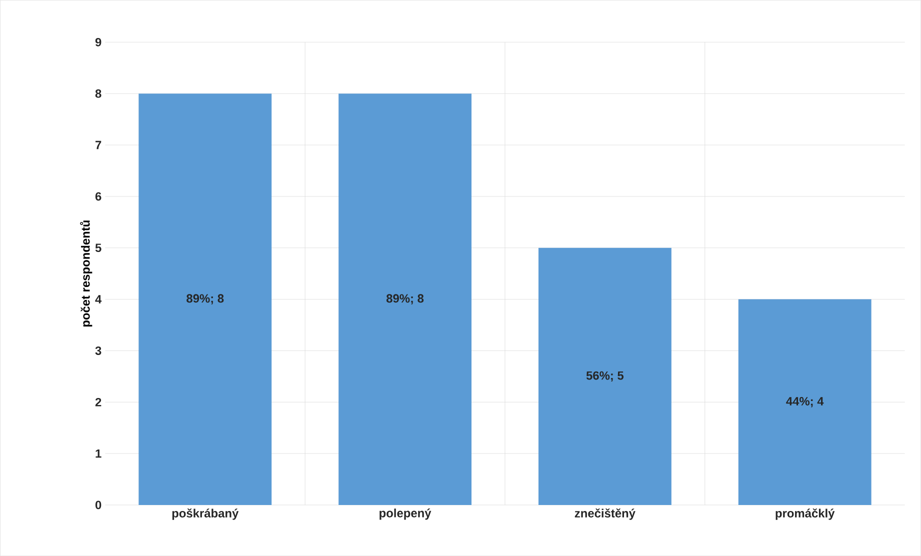 Image resolution: width=921 pixels, height=556 pixels. Describe the element at coordinates (98, 248) in the screenshot. I see `y-tick-label: 5` at that location.